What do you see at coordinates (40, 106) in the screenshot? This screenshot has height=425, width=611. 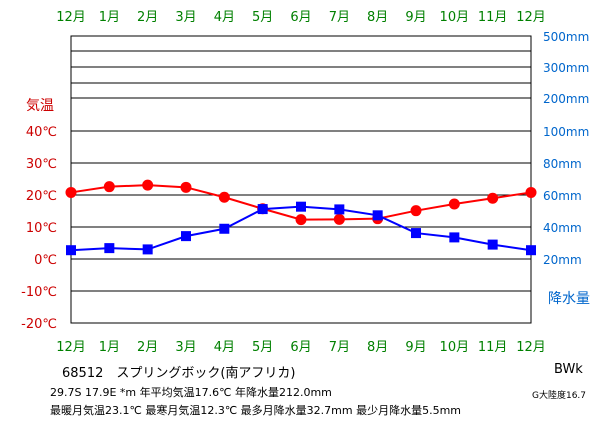 I see `y-left-title: 気温` at bounding box center [40, 106].